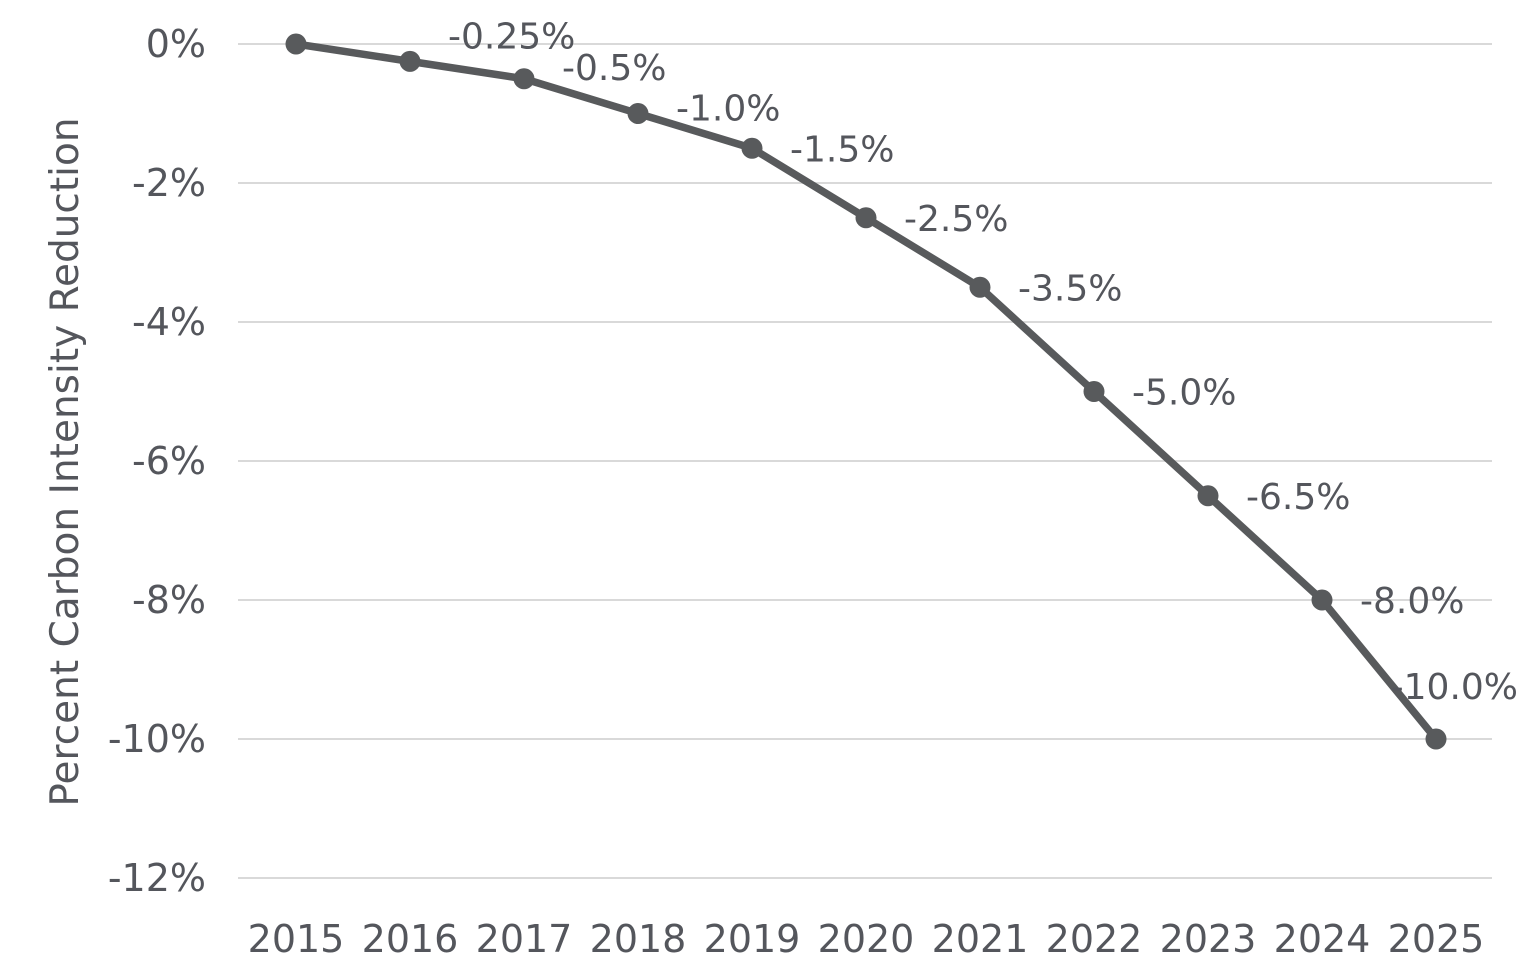  Describe the element at coordinates (169, 183) in the screenshot. I see `y-tick-label: -2%` at that location.